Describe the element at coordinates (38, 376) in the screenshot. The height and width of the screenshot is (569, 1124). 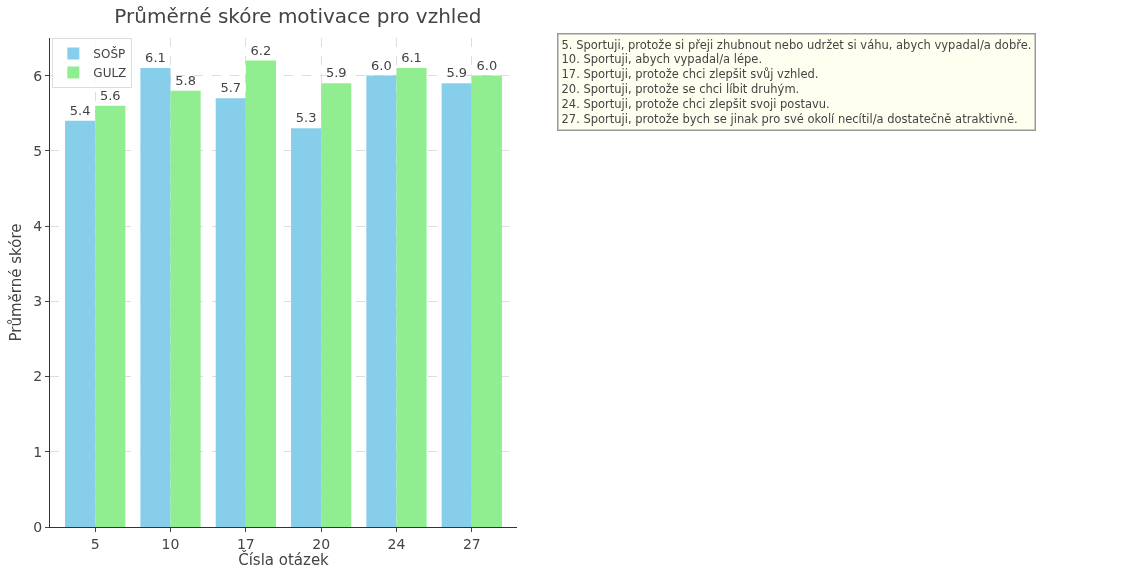
I see `y-tick-label: 2` at that location.